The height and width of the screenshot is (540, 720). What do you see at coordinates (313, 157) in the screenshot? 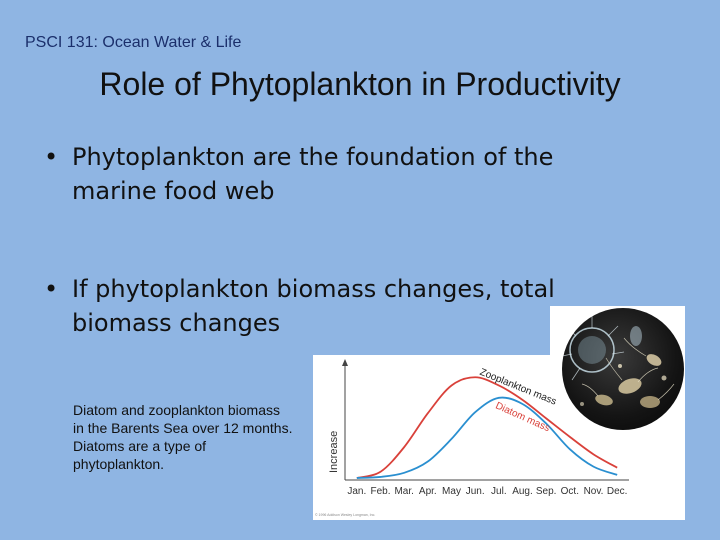
I see `bullet-line: Phytoplankton are the foundation of the` at bounding box center [313, 157].